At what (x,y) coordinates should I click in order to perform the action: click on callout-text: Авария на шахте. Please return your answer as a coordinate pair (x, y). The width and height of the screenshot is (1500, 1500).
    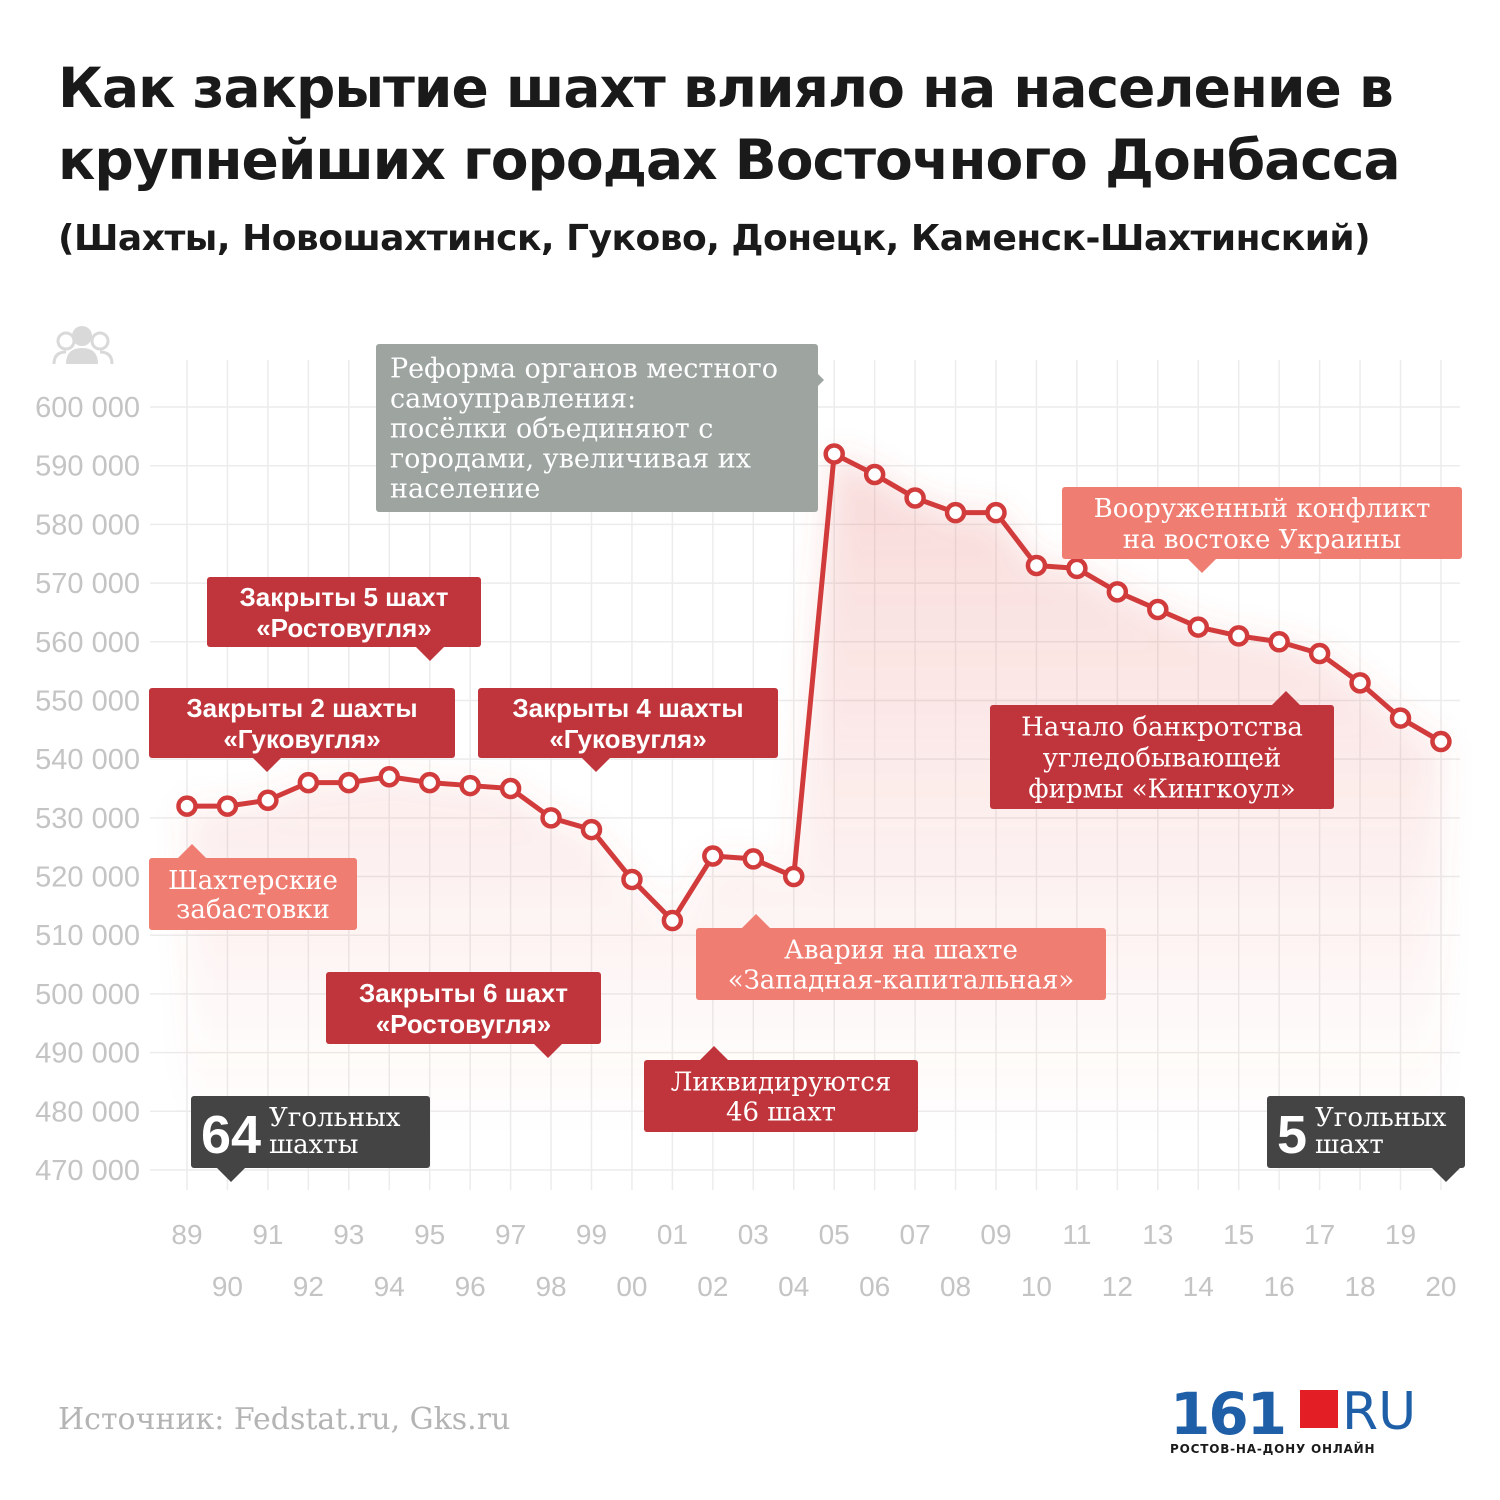
    Looking at the image, I should click on (901, 950).